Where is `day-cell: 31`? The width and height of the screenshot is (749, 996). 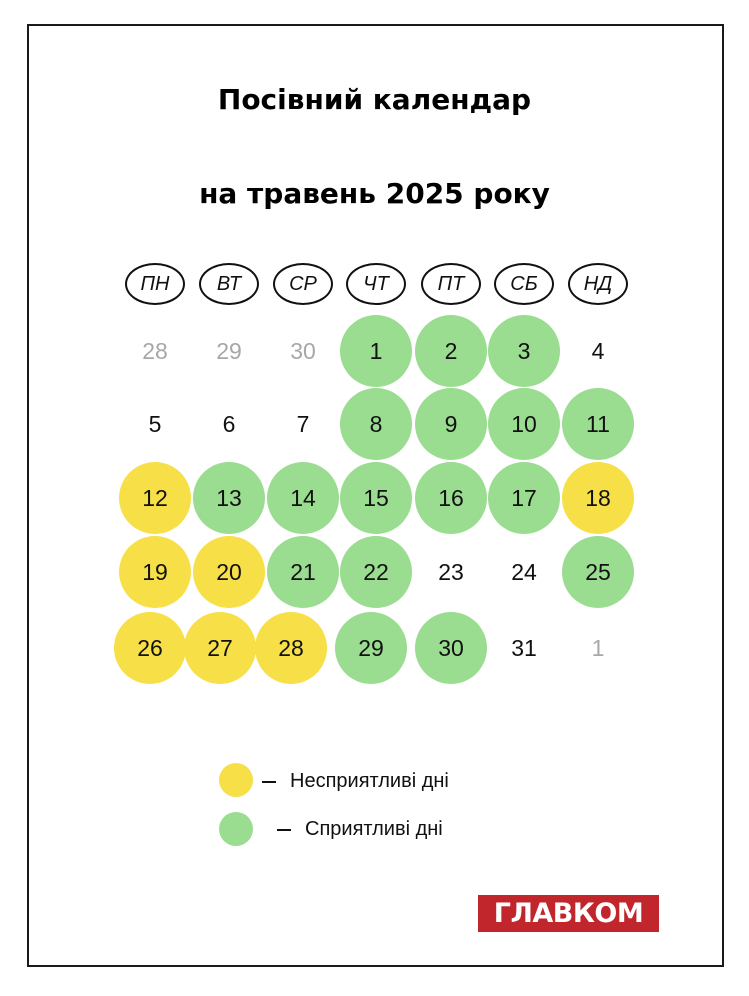 day-cell: 31 is located at coordinates (524, 647).